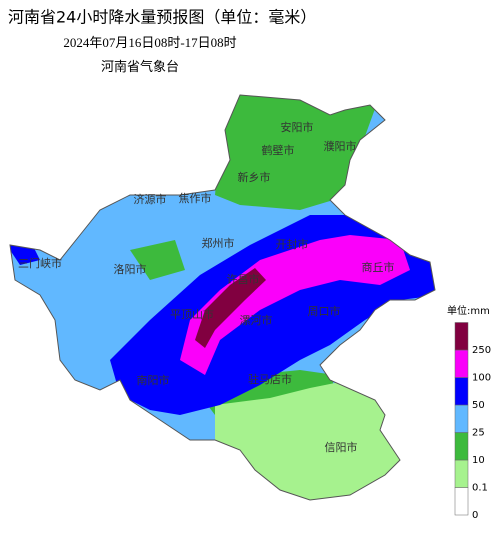 This screenshot has height=541, width=500. Describe the element at coordinates (324, 311) in the screenshot. I see `city-label: 周口市` at that location.